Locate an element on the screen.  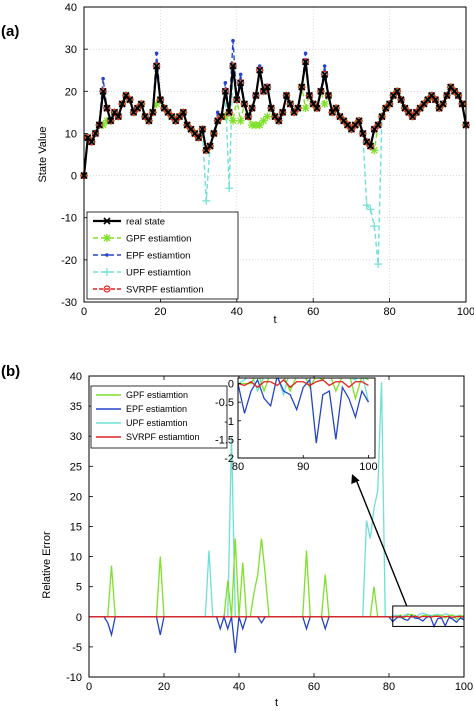
y-tick-label: -5 is located at coordinates (77, 648).